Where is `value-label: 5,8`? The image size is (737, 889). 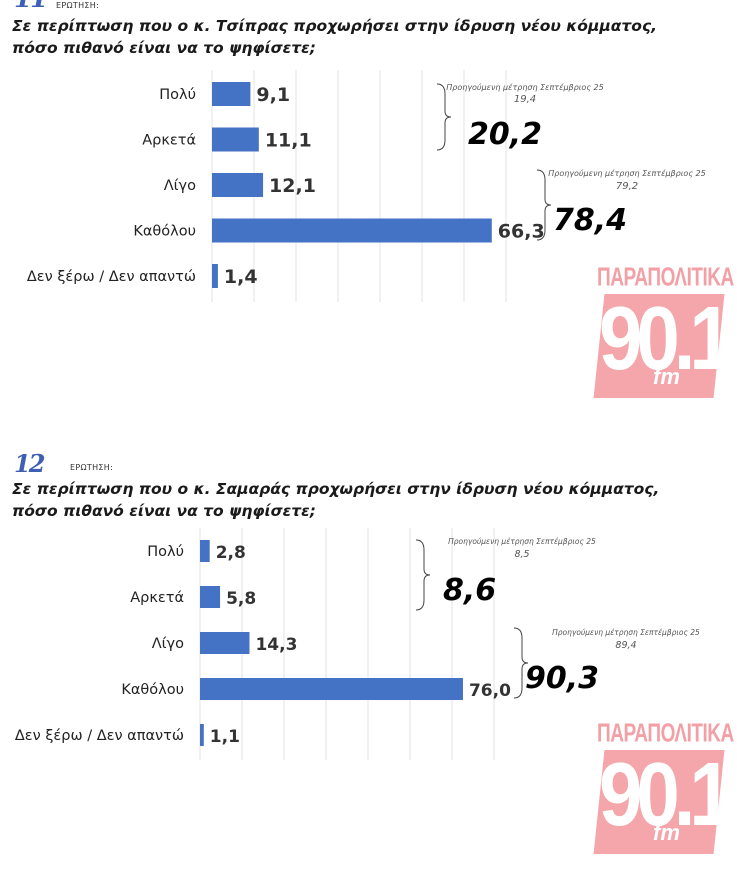
value-label: 5,8 is located at coordinates (241, 599).